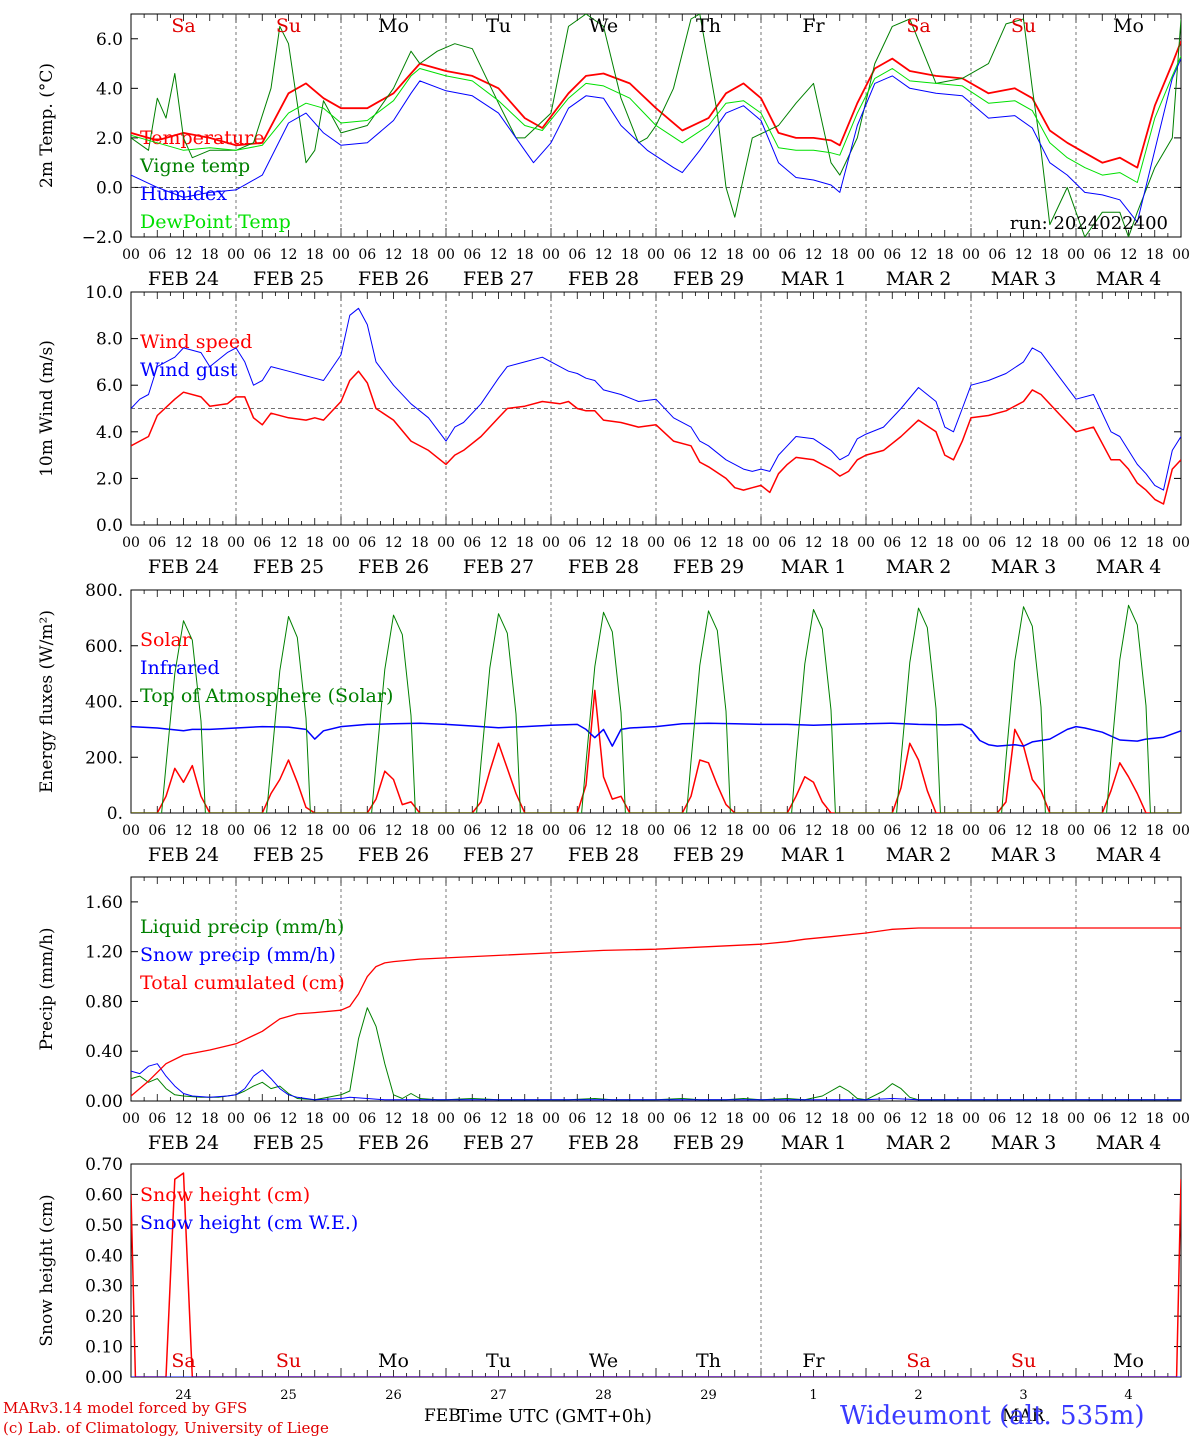 The width and height of the screenshot is (1194, 1440). What do you see at coordinates (918, 1395) in the screenshot?
I see `day-number-label: 2` at bounding box center [918, 1395].